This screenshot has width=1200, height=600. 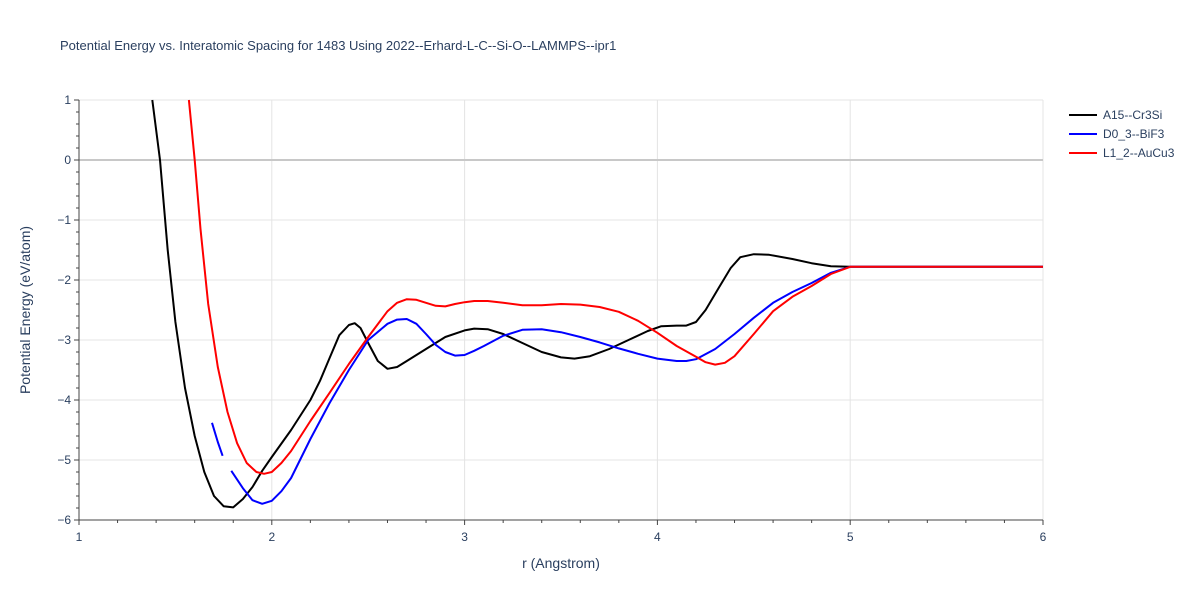 What do you see at coordinates (561, 532) in the screenshot?
I see `x-axis-ticks: 1 2 3 4 5 6` at bounding box center [561, 532].